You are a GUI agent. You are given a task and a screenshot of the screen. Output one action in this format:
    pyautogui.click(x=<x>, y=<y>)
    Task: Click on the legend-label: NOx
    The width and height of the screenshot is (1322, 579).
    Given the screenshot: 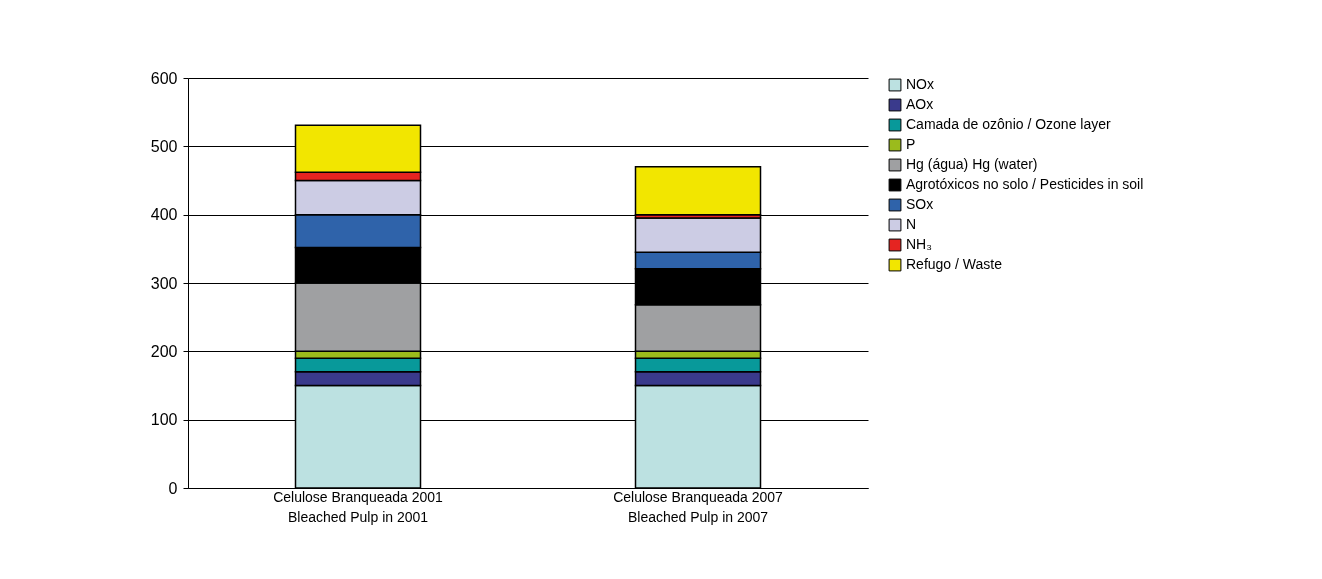 What is the action you would take?
    pyautogui.click(x=920, y=84)
    